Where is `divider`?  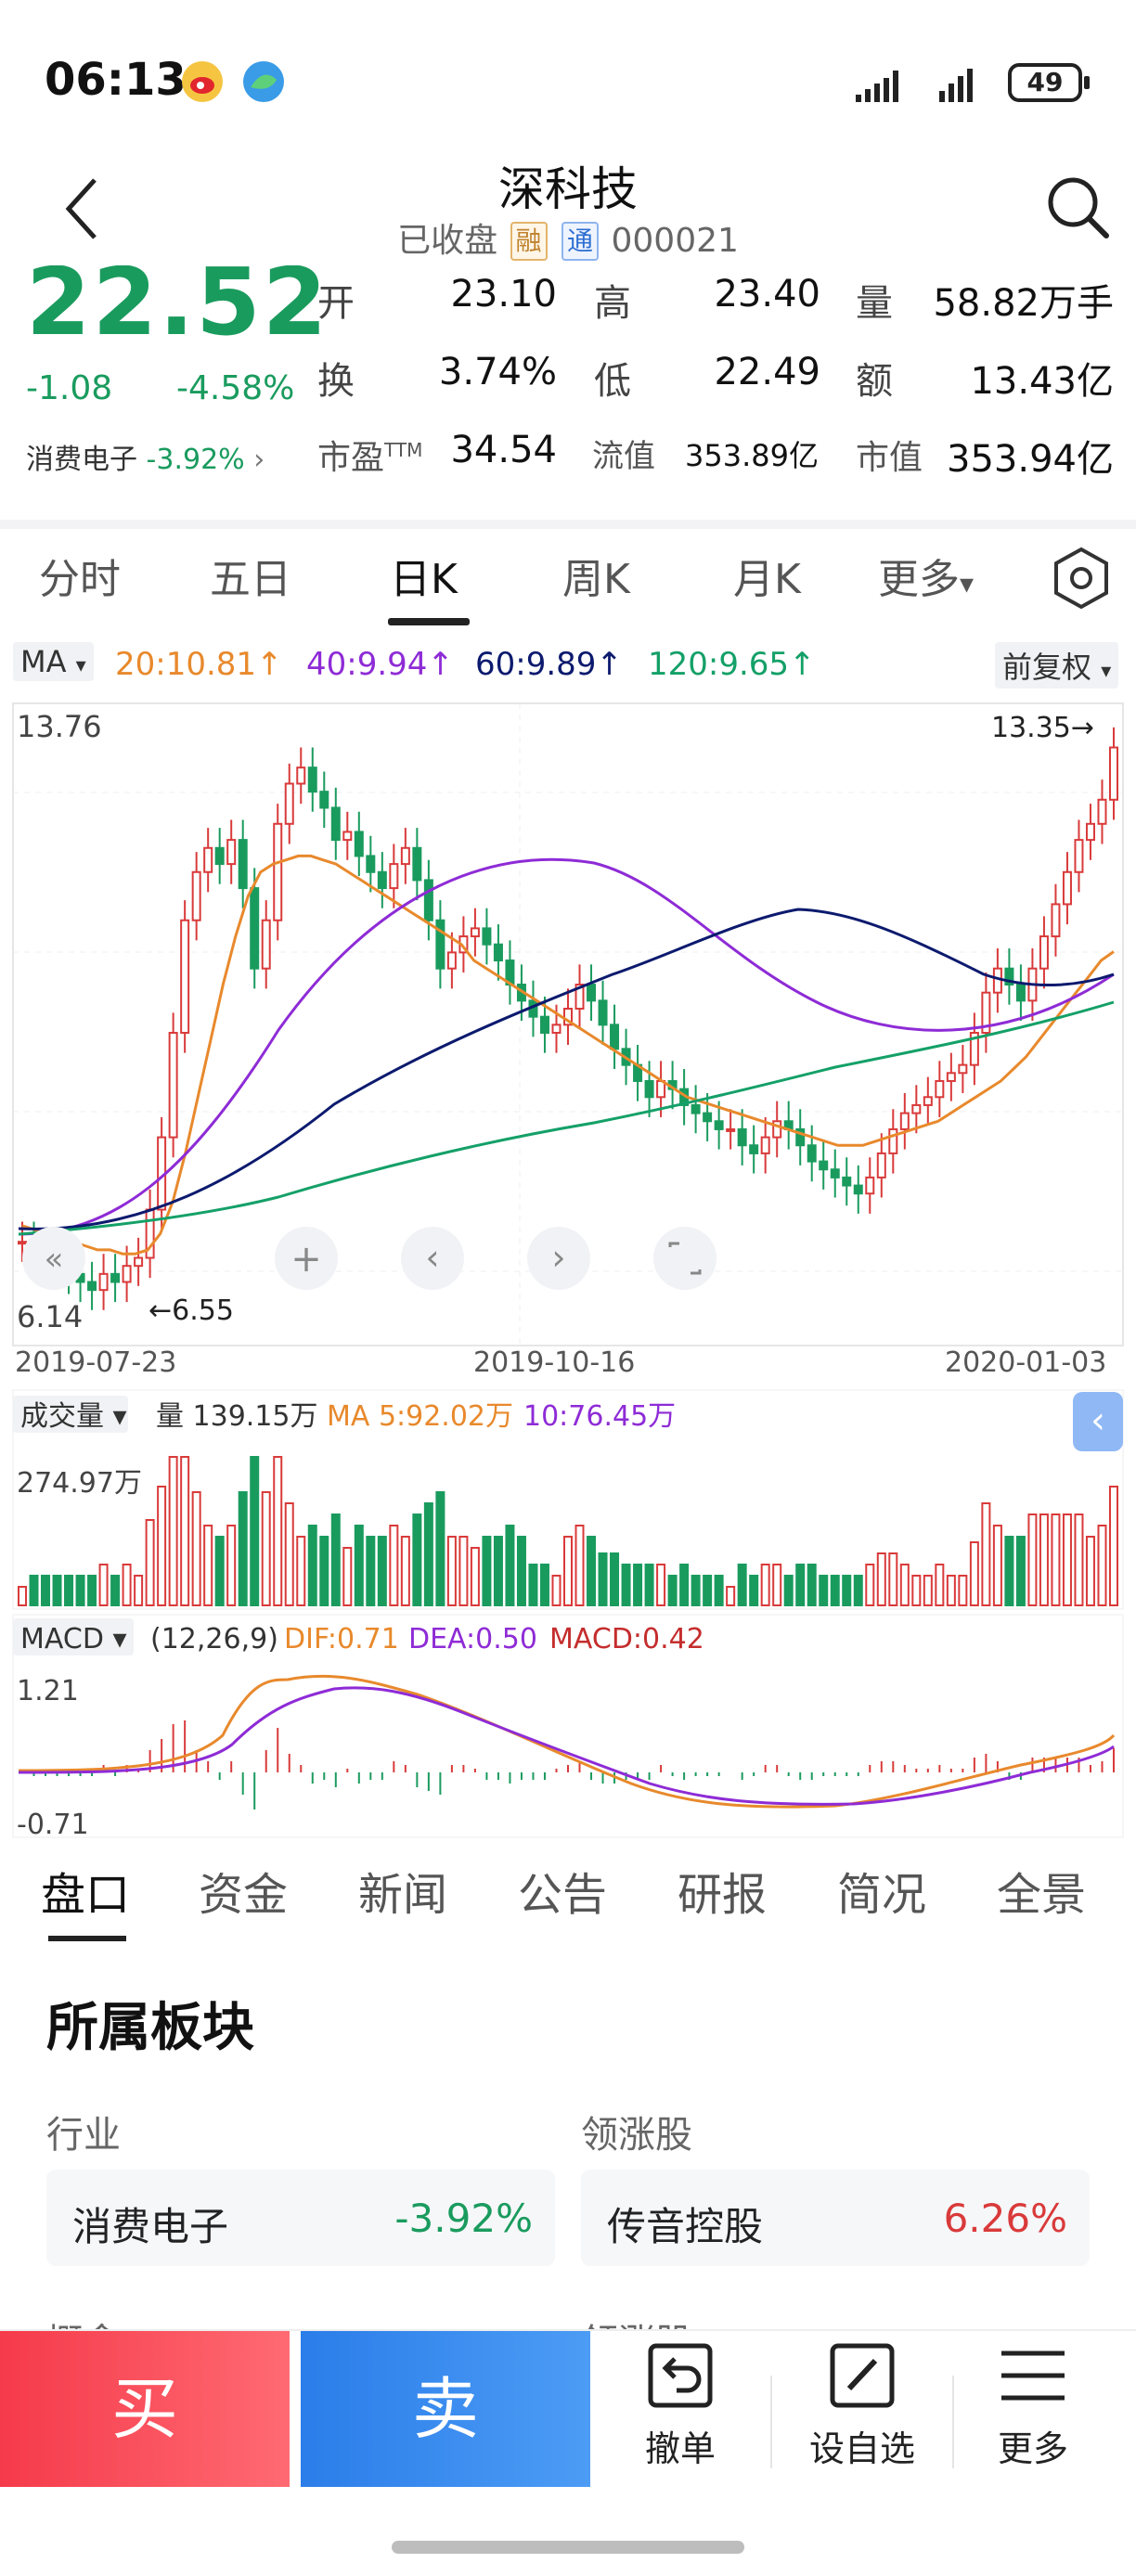 divider is located at coordinates (953, 2422).